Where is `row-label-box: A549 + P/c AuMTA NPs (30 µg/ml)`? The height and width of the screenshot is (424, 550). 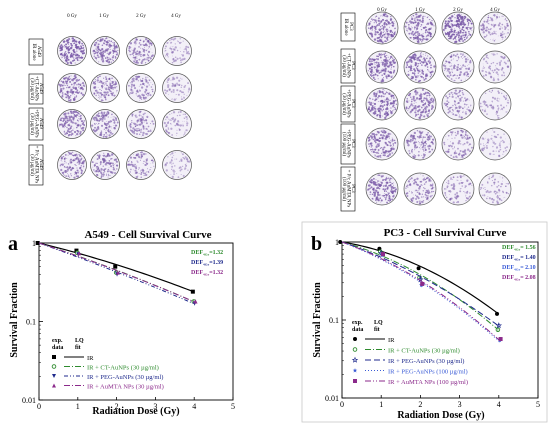 row-label-box: A549 + P/c AuMTA NPs (30 µg/ml) is located at coordinates (36, 165).